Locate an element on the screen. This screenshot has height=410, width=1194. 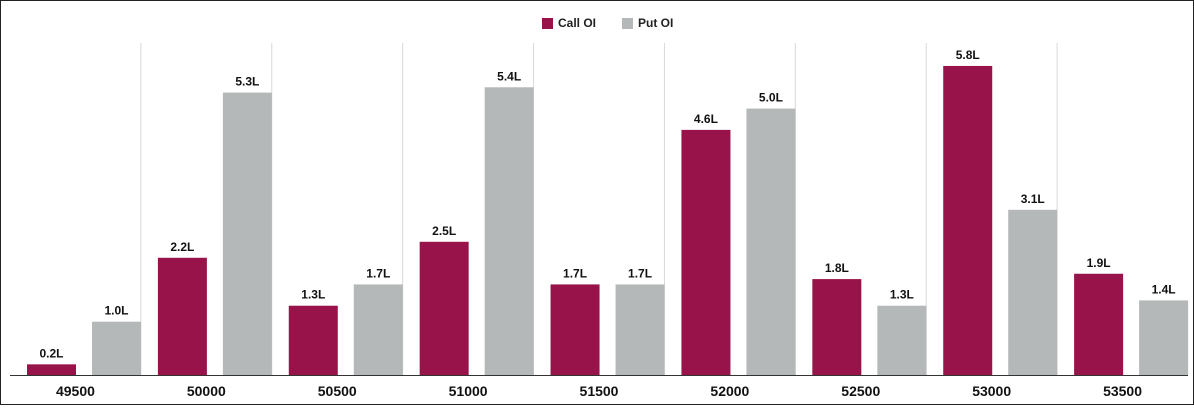
value-label-call-52000: 4.6L is located at coordinates (706, 119).